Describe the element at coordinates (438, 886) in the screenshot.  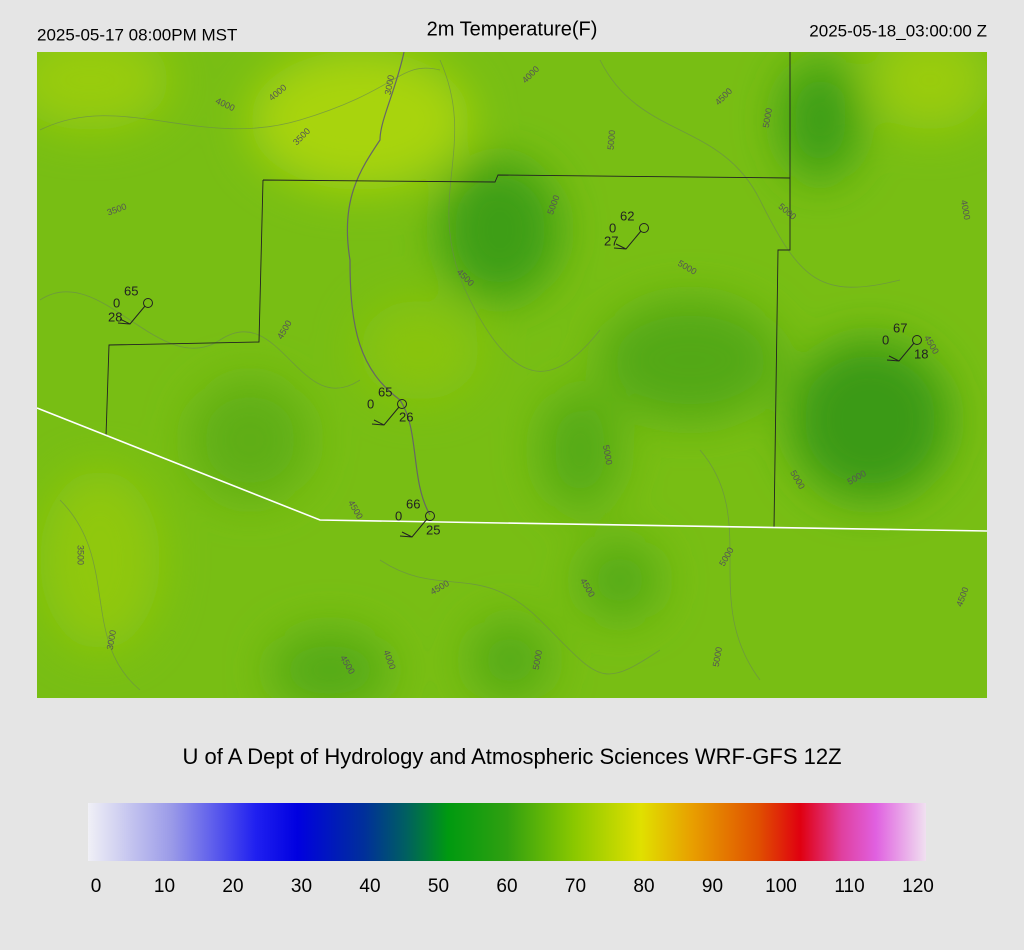
I see `colorbar-tick-label: 50` at that location.